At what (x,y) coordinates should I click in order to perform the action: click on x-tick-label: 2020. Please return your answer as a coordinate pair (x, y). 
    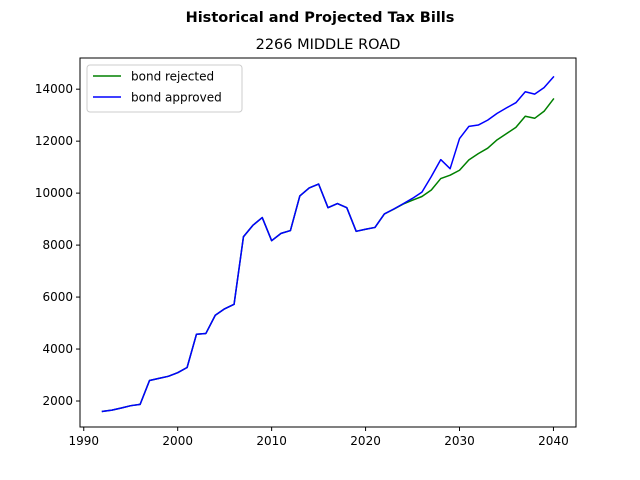
    Looking at the image, I should click on (365, 441).